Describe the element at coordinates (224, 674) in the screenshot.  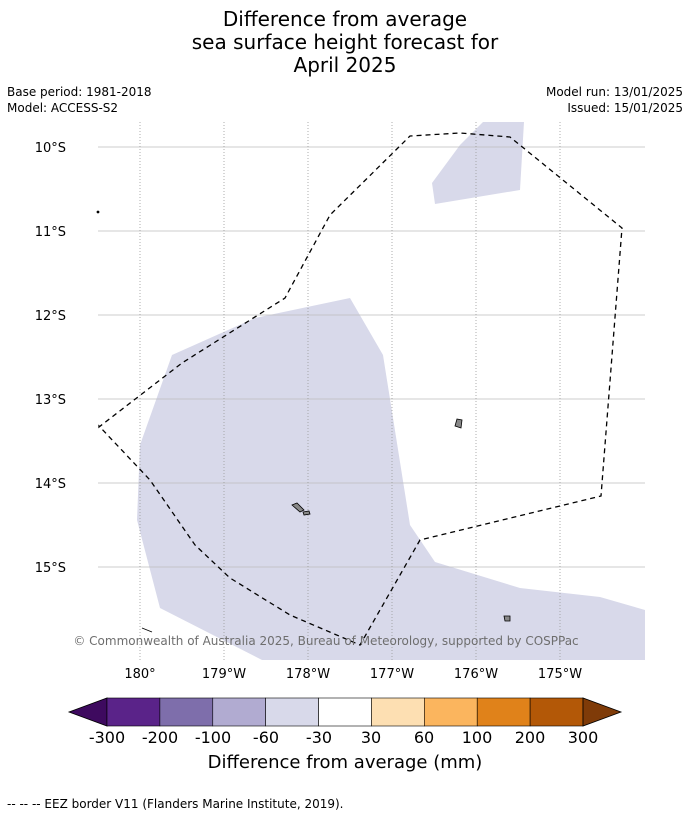
I see `lon-label: 179°W` at that location.